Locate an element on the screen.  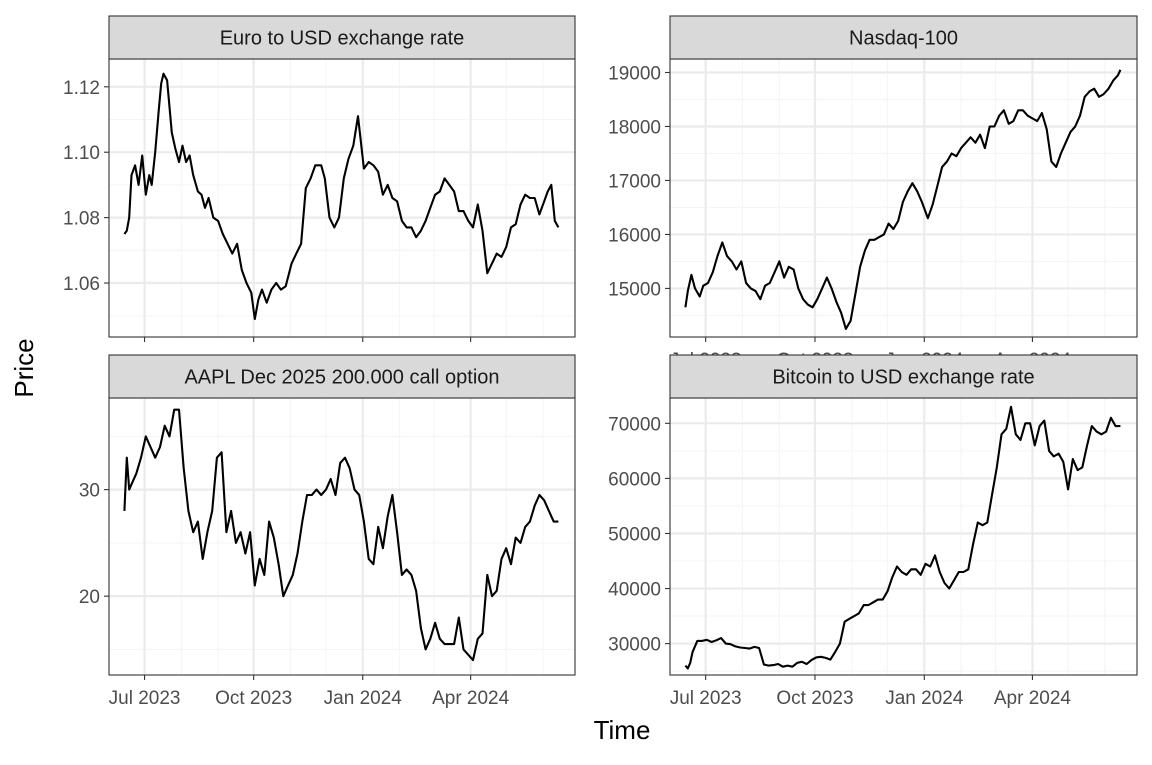
y-tick-label: 19000 is located at coordinates (634, 73).